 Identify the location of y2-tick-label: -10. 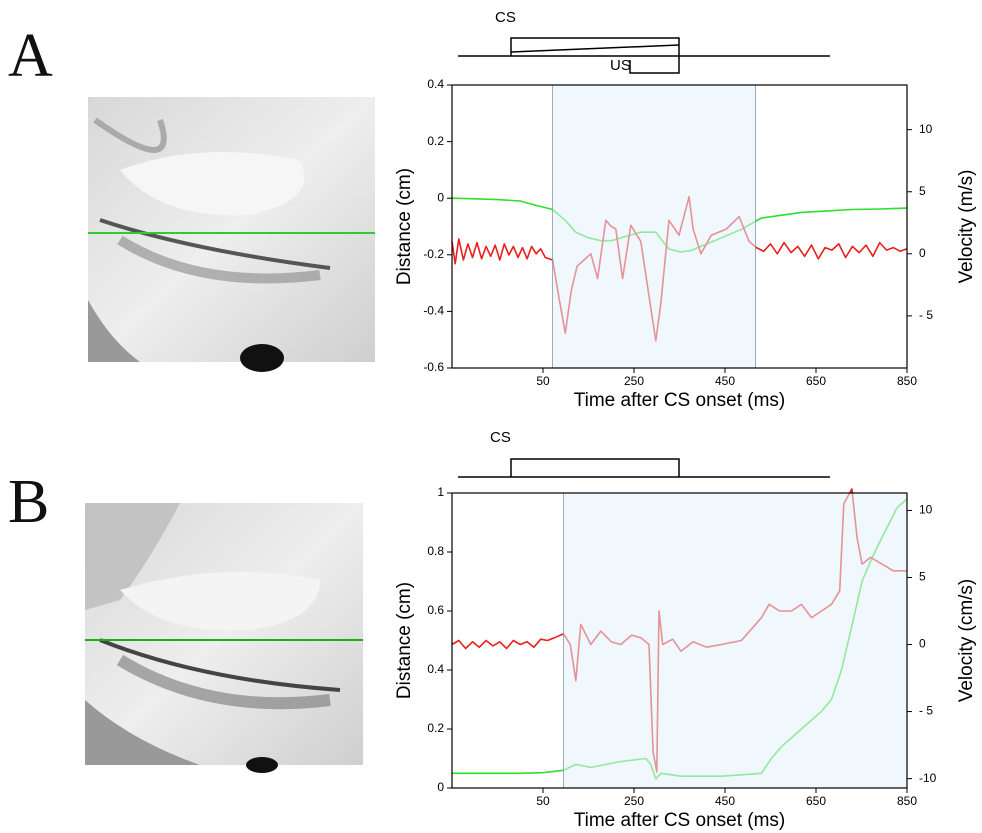
(928, 778).